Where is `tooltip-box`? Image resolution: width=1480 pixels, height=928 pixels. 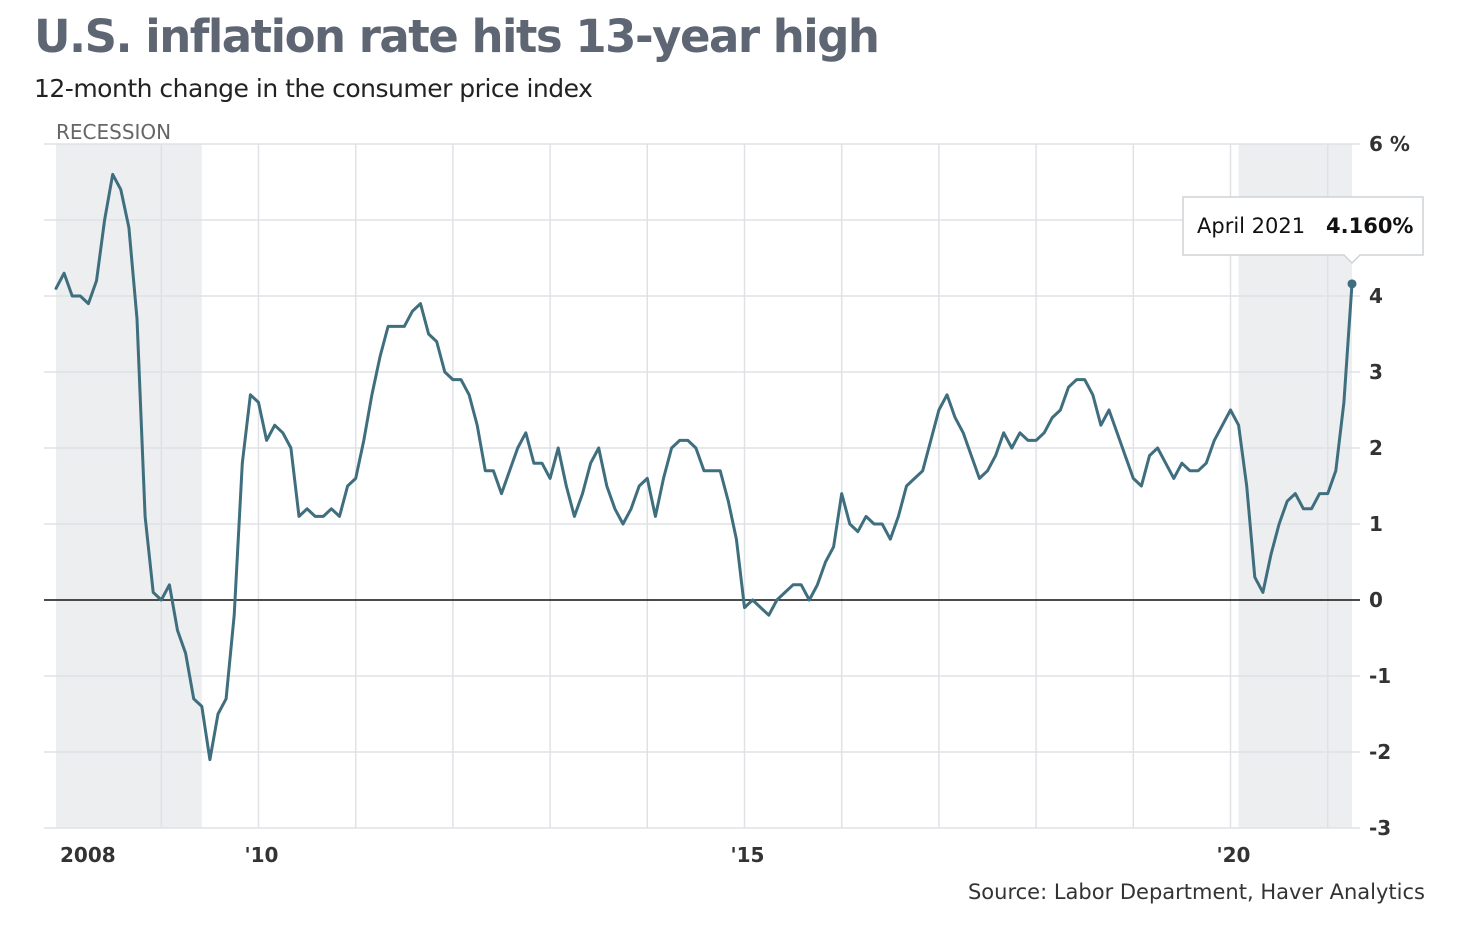
tooltip-box is located at coordinates (1303, 230).